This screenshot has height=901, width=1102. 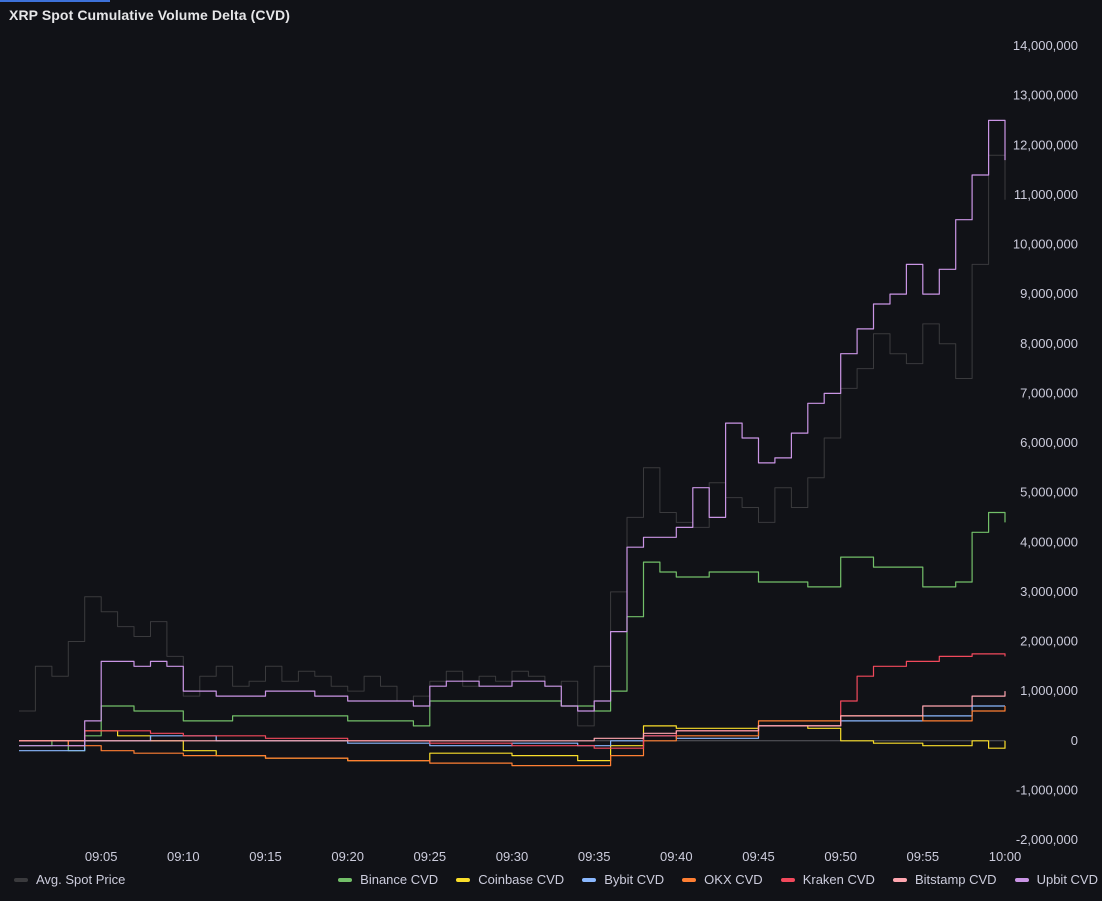 What do you see at coordinates (1049, 442) in the screenshot?
I see `y-tick-label: 6,000,000` at bounding box center [1049, 442].